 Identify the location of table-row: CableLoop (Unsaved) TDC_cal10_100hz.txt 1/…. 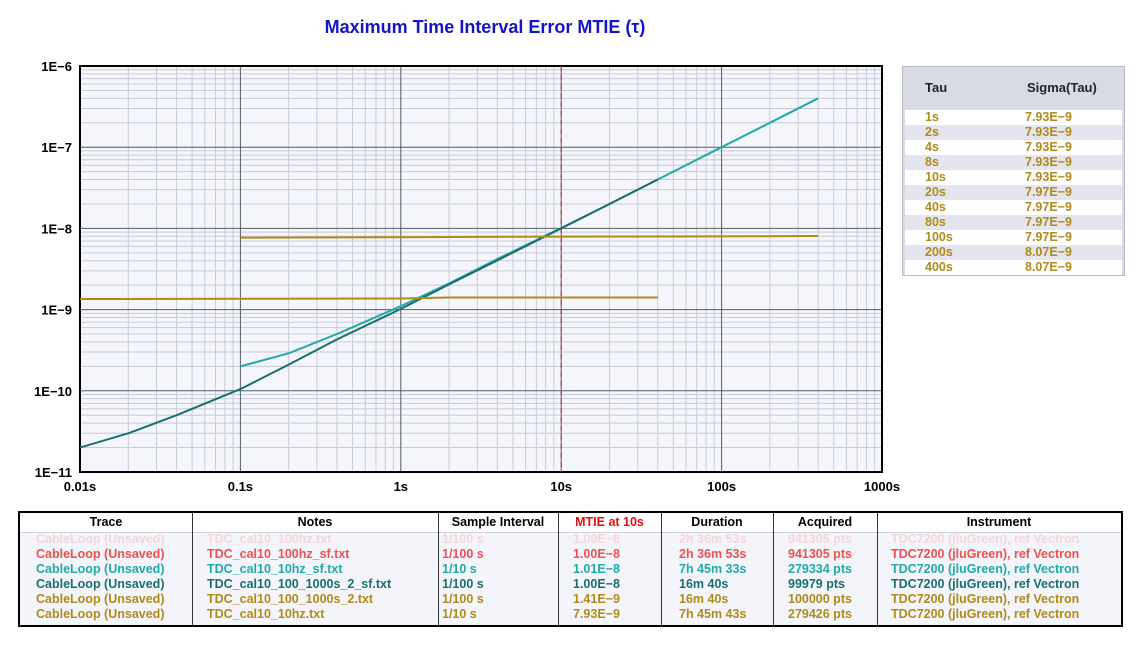
(570, 539).